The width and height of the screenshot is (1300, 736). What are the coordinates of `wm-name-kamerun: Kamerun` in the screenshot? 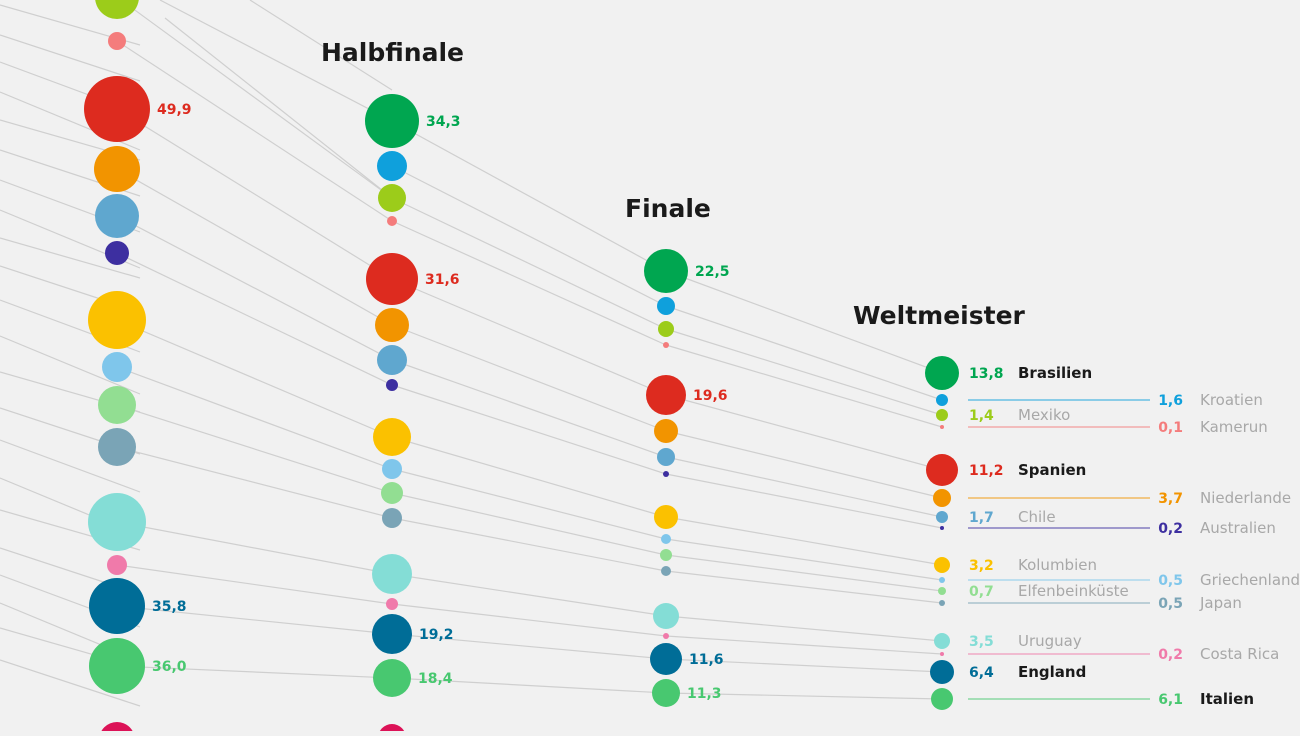 It's located at (1234, 427).